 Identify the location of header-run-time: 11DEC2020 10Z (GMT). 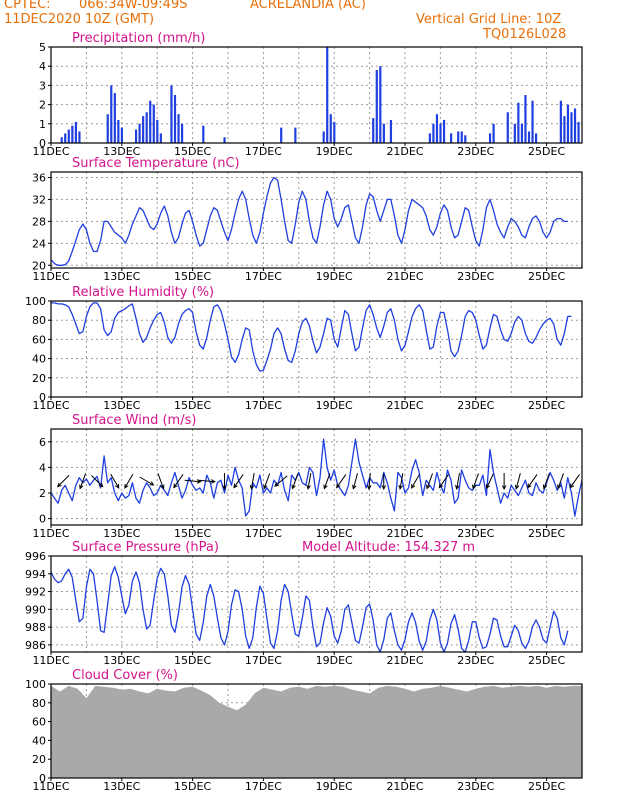
(79, 19).